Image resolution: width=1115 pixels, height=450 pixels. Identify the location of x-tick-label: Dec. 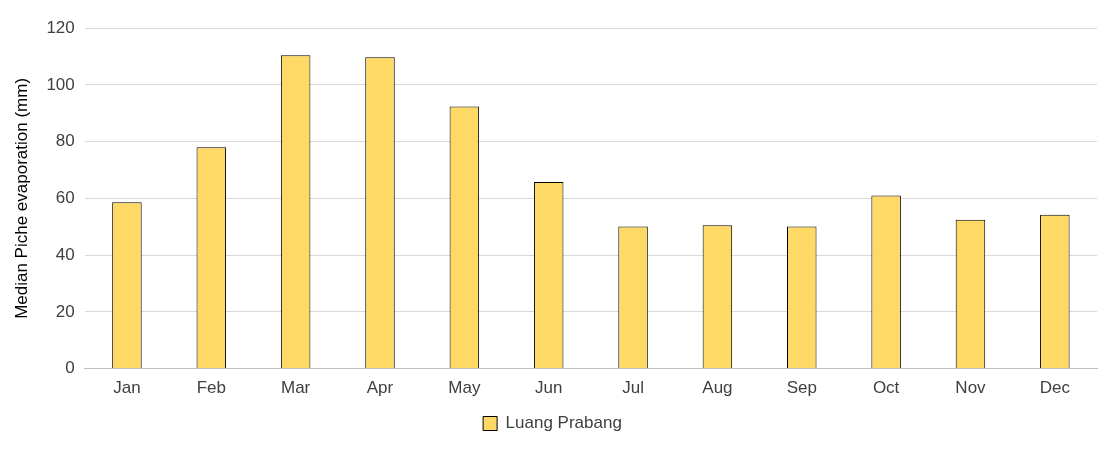
(1055, 388).